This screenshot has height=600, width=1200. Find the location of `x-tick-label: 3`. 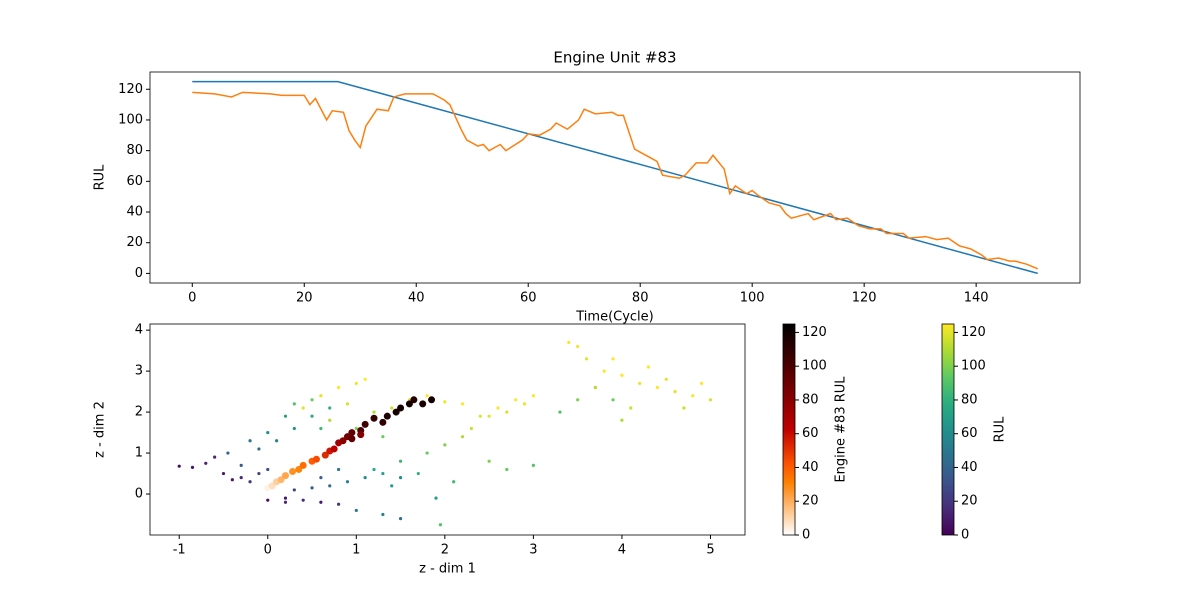

x-tick-label: 3 is located at coordinates (533, 550).